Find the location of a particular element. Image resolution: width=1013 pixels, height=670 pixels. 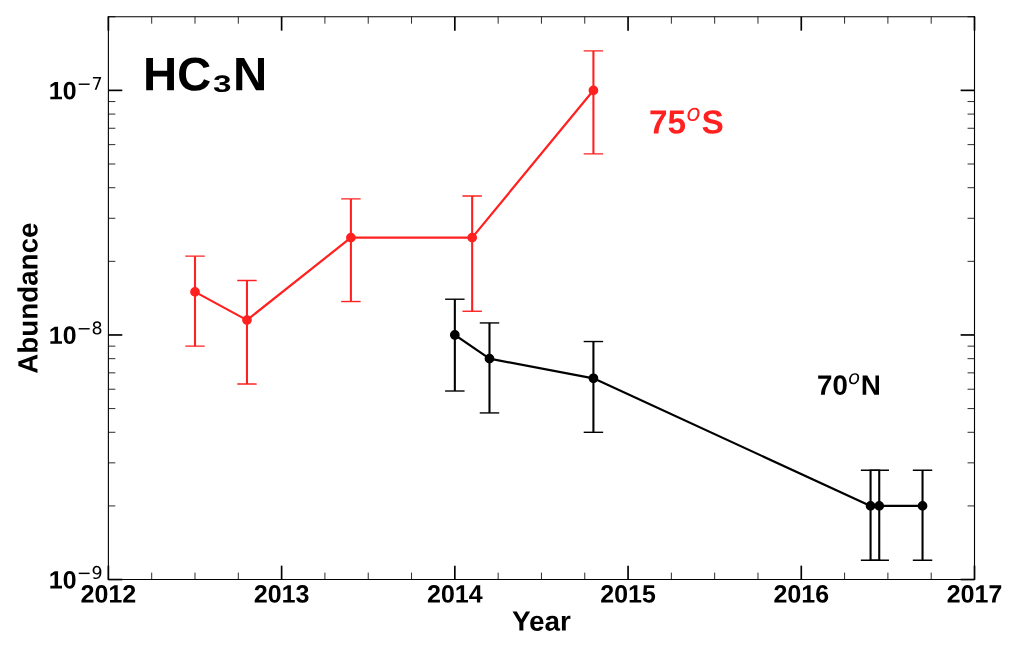

text: HC₃N is located at coordinates (205, 75).